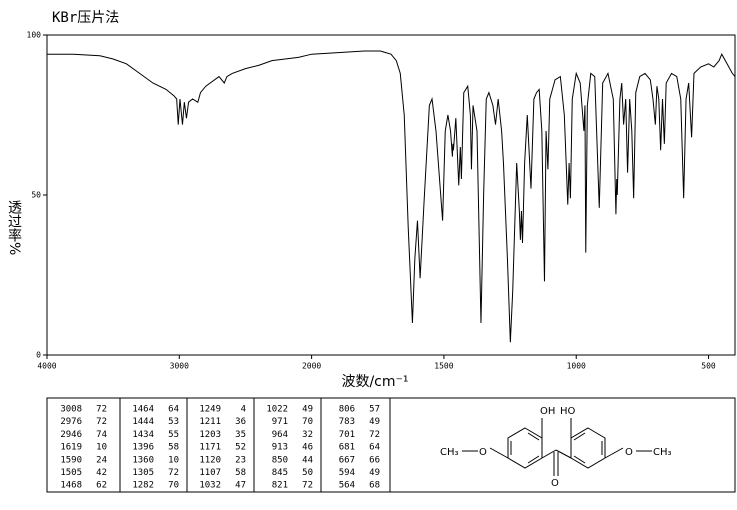 The image size is (737, 510). Describe the element at coordinates (71, 486) in the screenshot. I see `peak-wavenumber: 1468` at that location.